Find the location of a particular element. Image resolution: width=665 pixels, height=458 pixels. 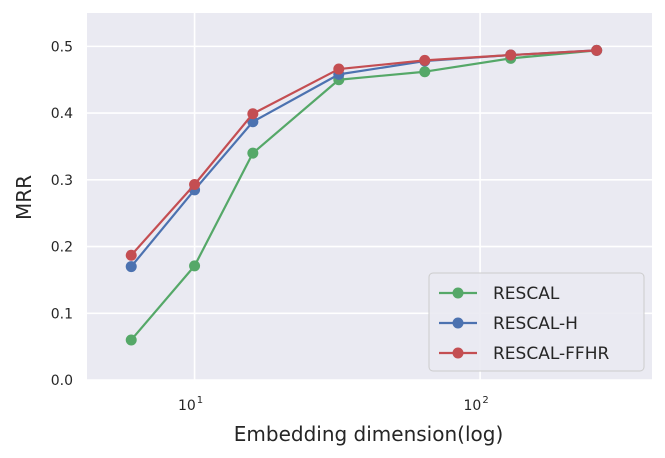

y-axis-ticks: 0.0 0.1 0.2 0.3 0.4 0.5 is located at coordinates (62, 214).